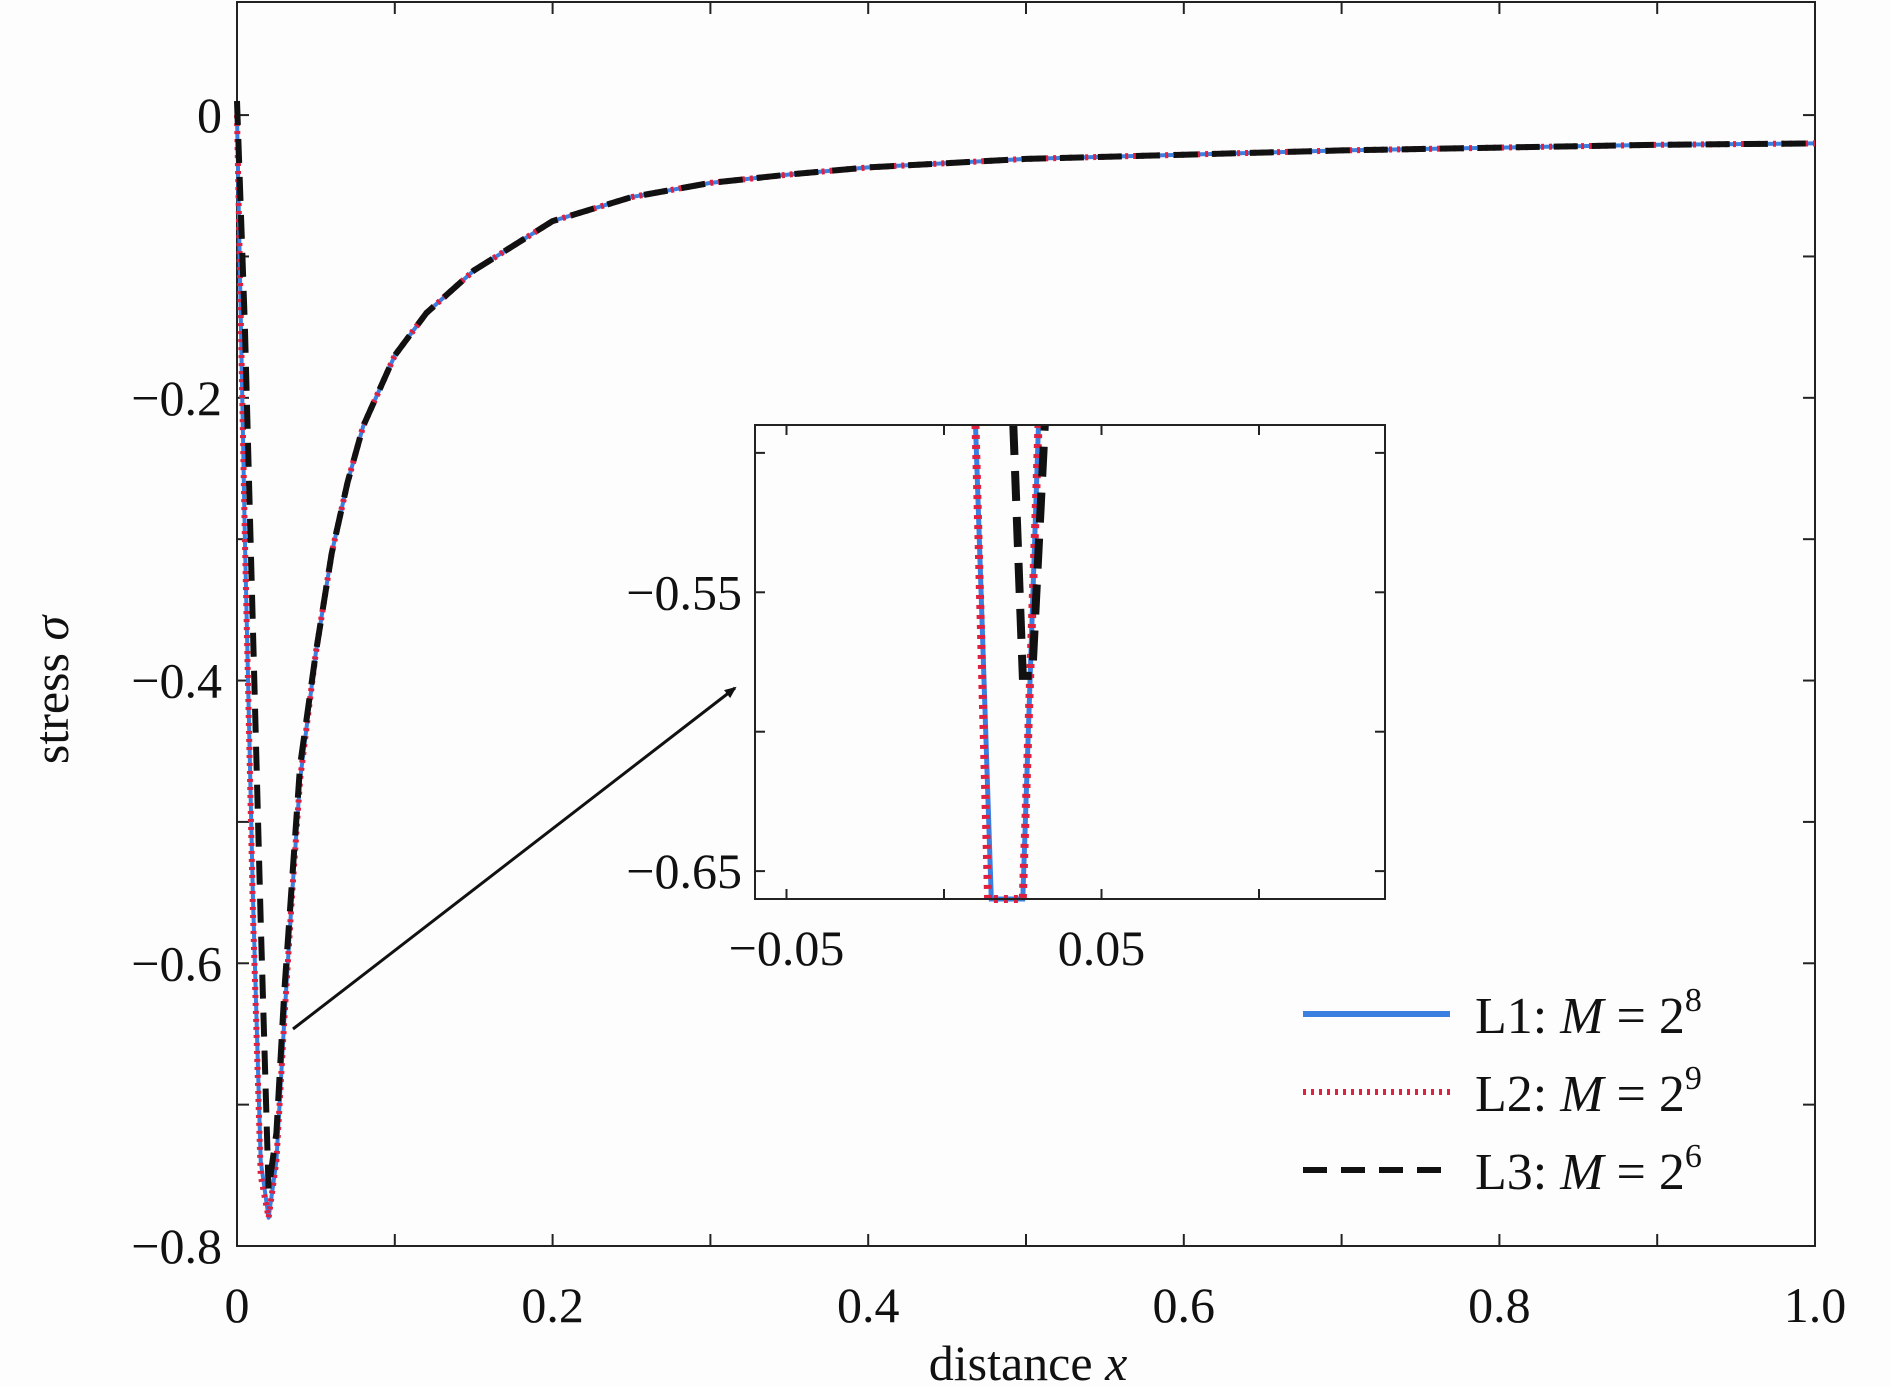 This screenshot has width=1890, height=1387. What do you see at coordinates (1588, 1091) in the screenshot?
I see `legend-label-l2: L2: M = 29` at bounding box center [1588, 1091].